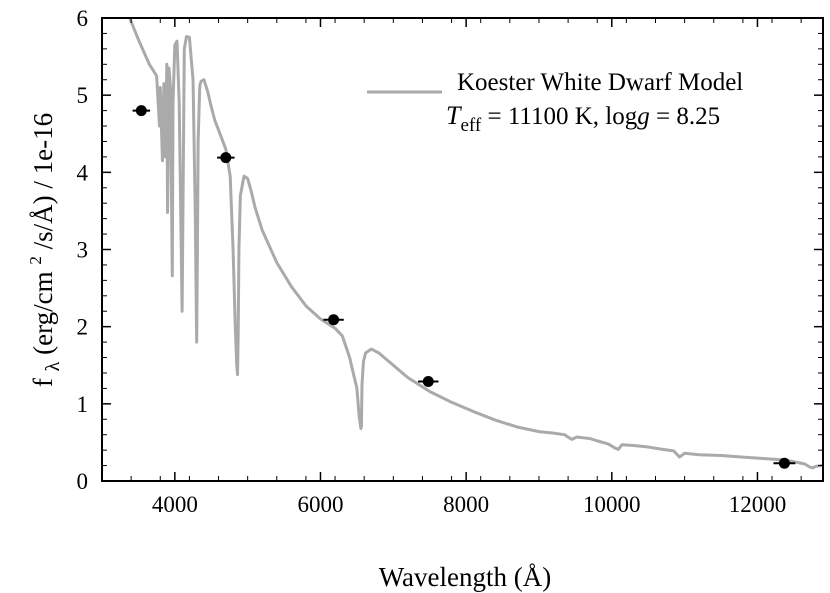 The image size is (830, 593). What do you see at coordinates (685, 116) in the screenshot?
I see `legend-logg-value: = 8.25` at bounding box center [685, 116].